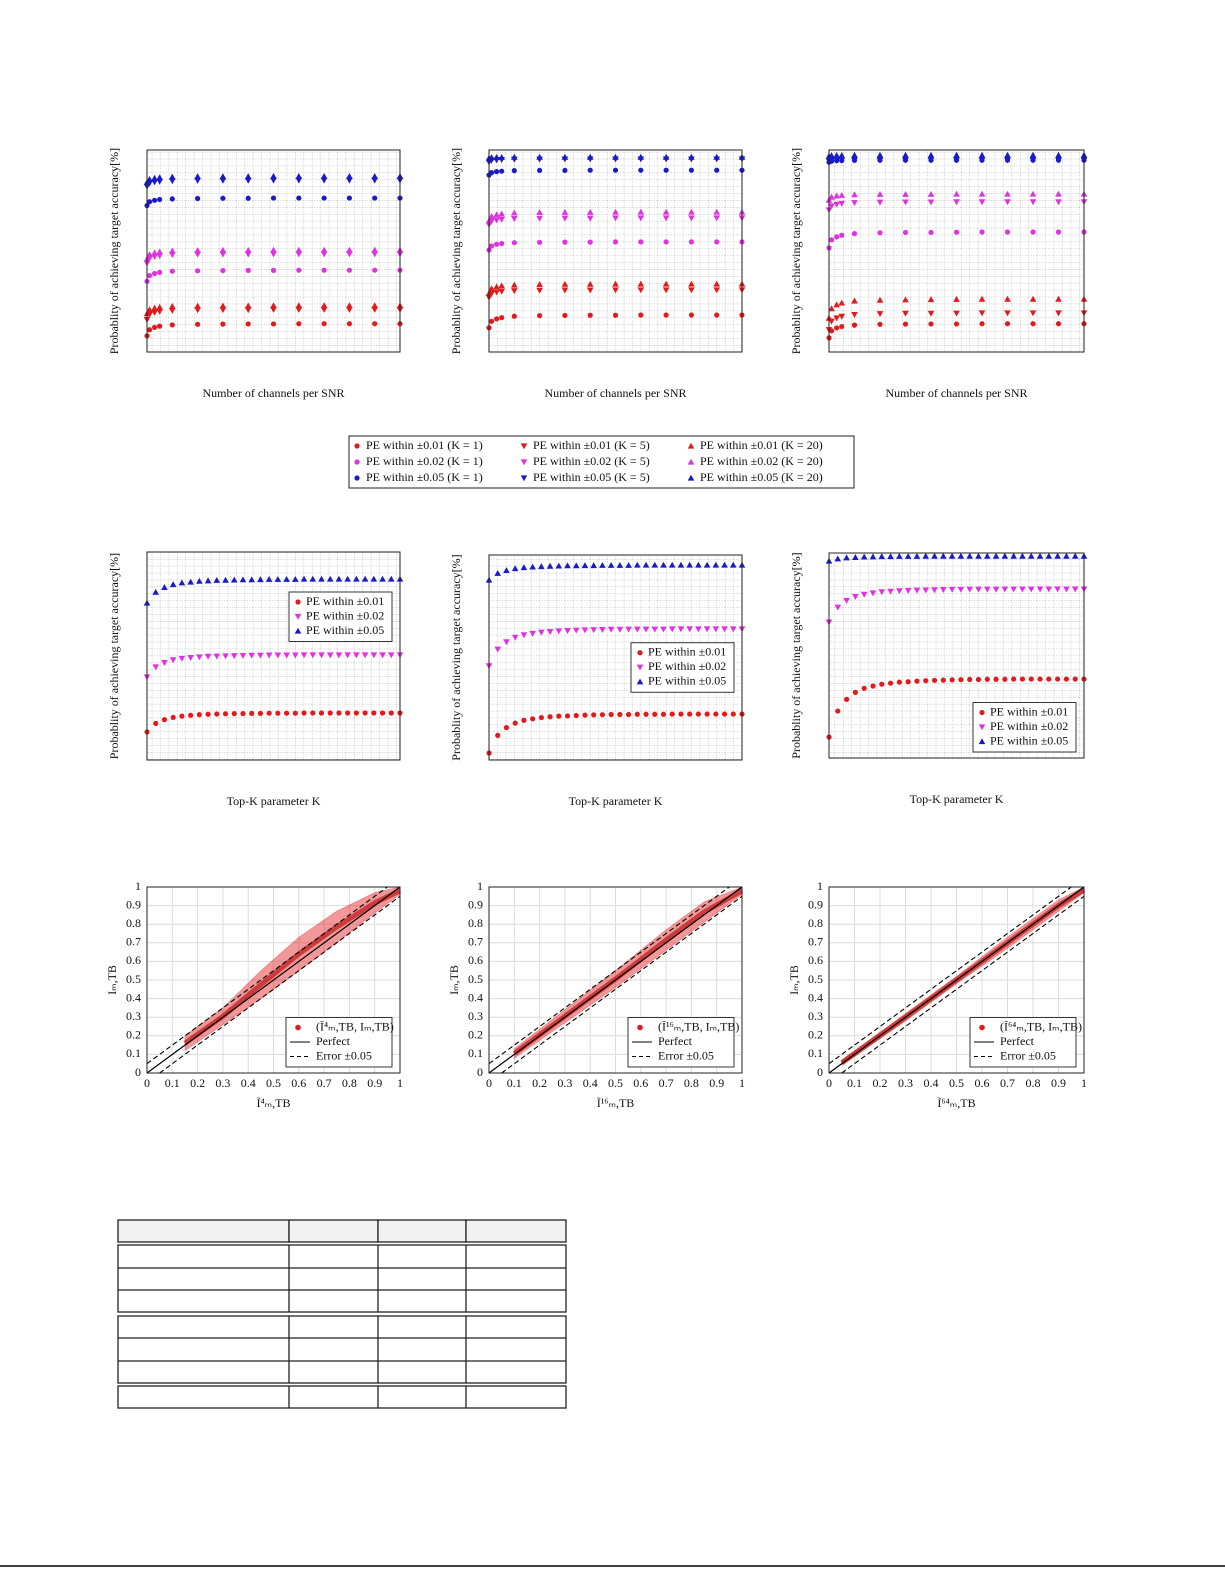 This screenshot has height=1585, width=1225. What do you see at coordinates (616, 1103) in the screenshot?
I see `x-axis-label: Ĩ¹⁶ₘ,TB` at bounding box center [616, 1103].